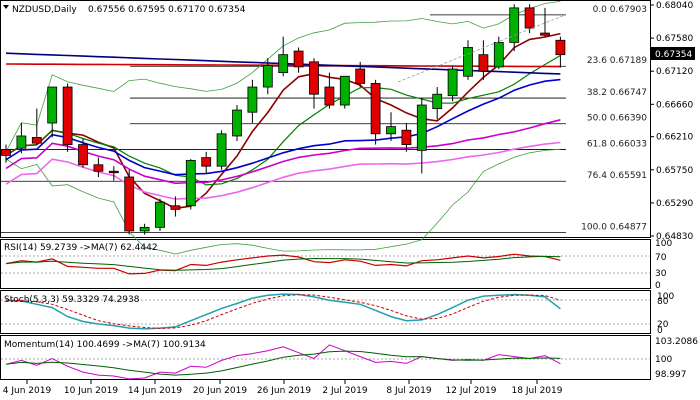  I want to click on rsi-tick-100: 100, so click(663, 244).